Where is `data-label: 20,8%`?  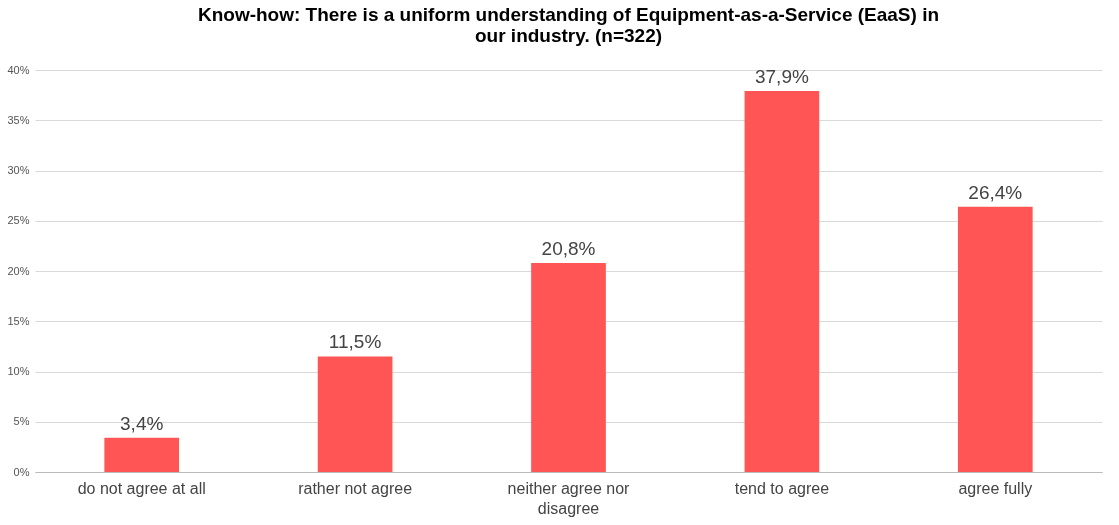 data-label: 20,8% is located at coordinates (568, 248).